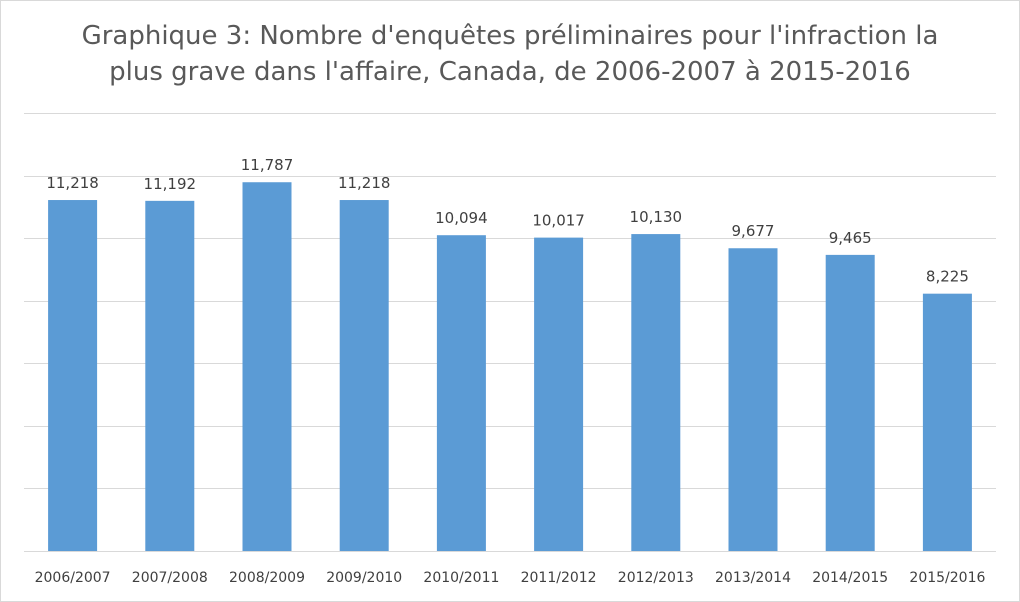 This screenshot has width=1020, height=602. What do you see at coordinates (947, 277) in the screenshot?
I see `data-label: 8,225` at bounding box center [947, 277].